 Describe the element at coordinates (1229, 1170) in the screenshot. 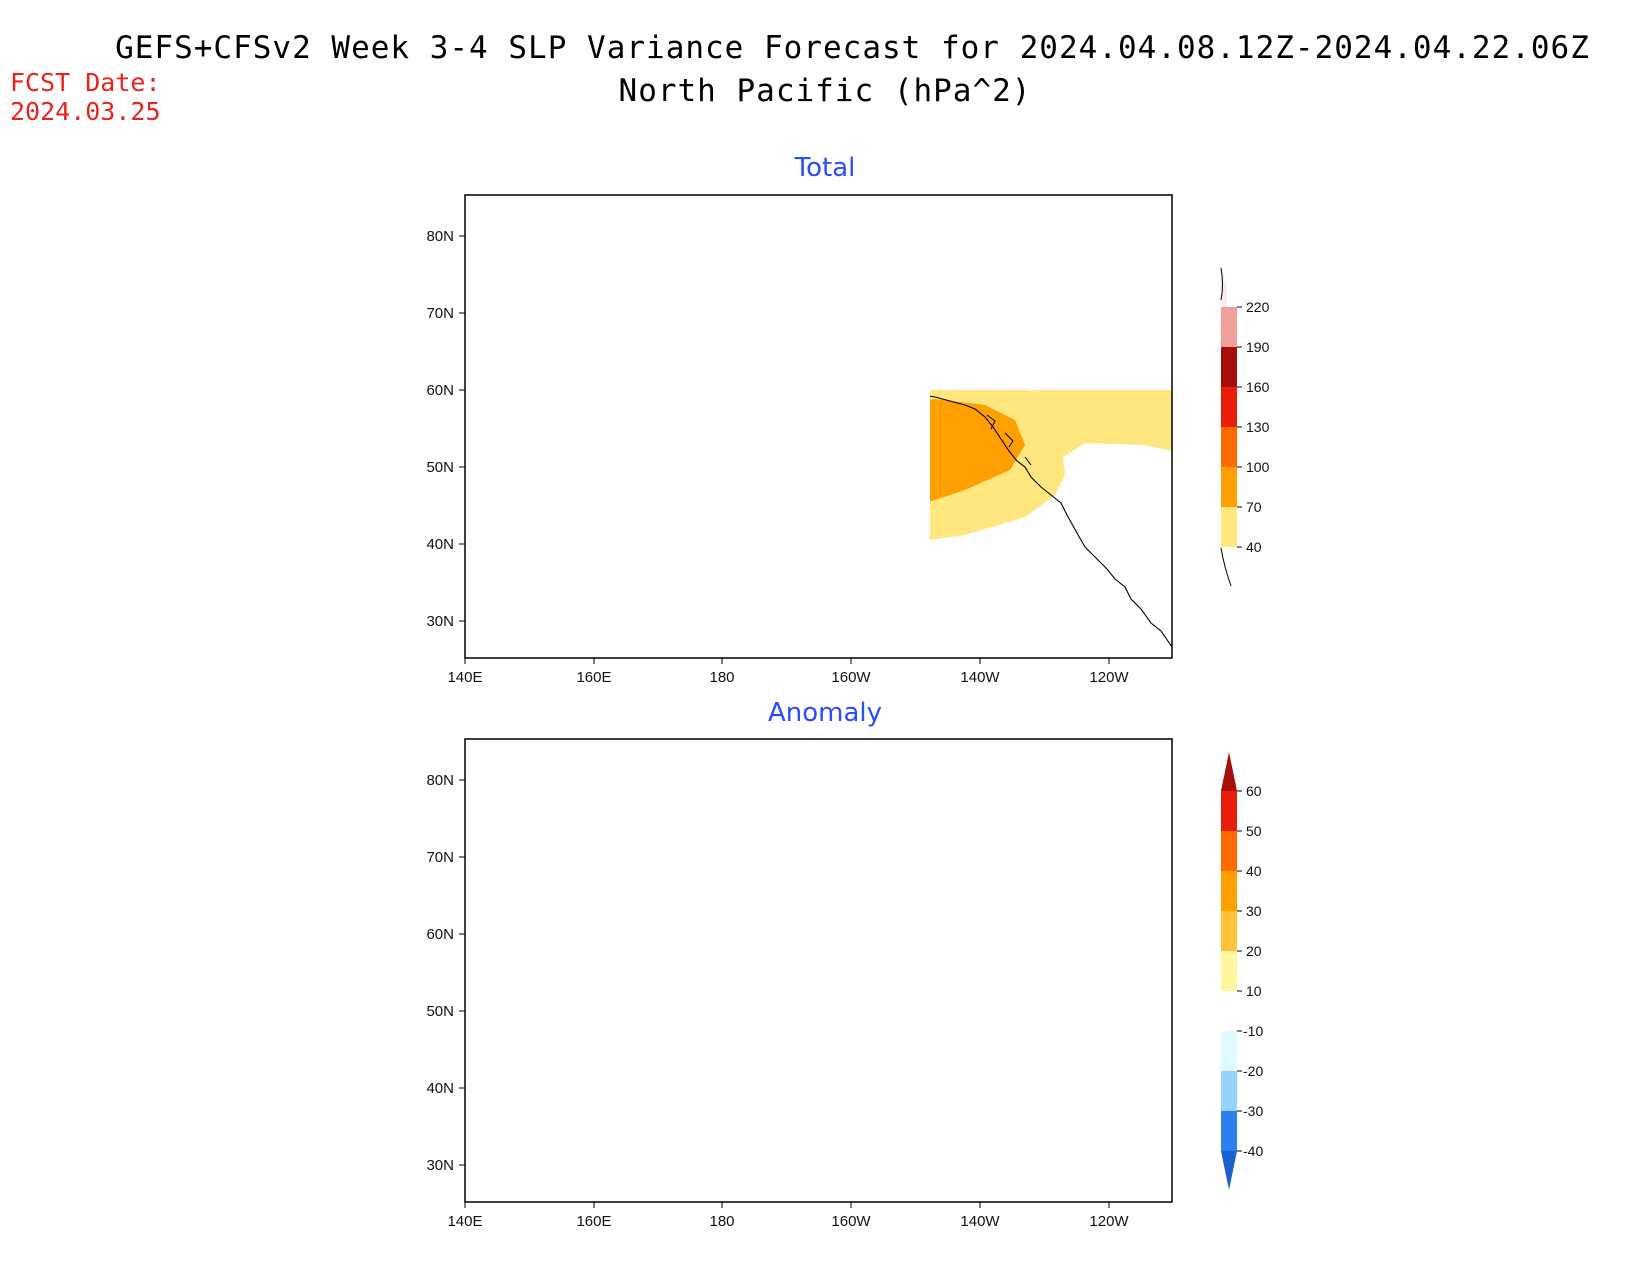

I see `anomaly-cb-swatch-below-m40` at that location.